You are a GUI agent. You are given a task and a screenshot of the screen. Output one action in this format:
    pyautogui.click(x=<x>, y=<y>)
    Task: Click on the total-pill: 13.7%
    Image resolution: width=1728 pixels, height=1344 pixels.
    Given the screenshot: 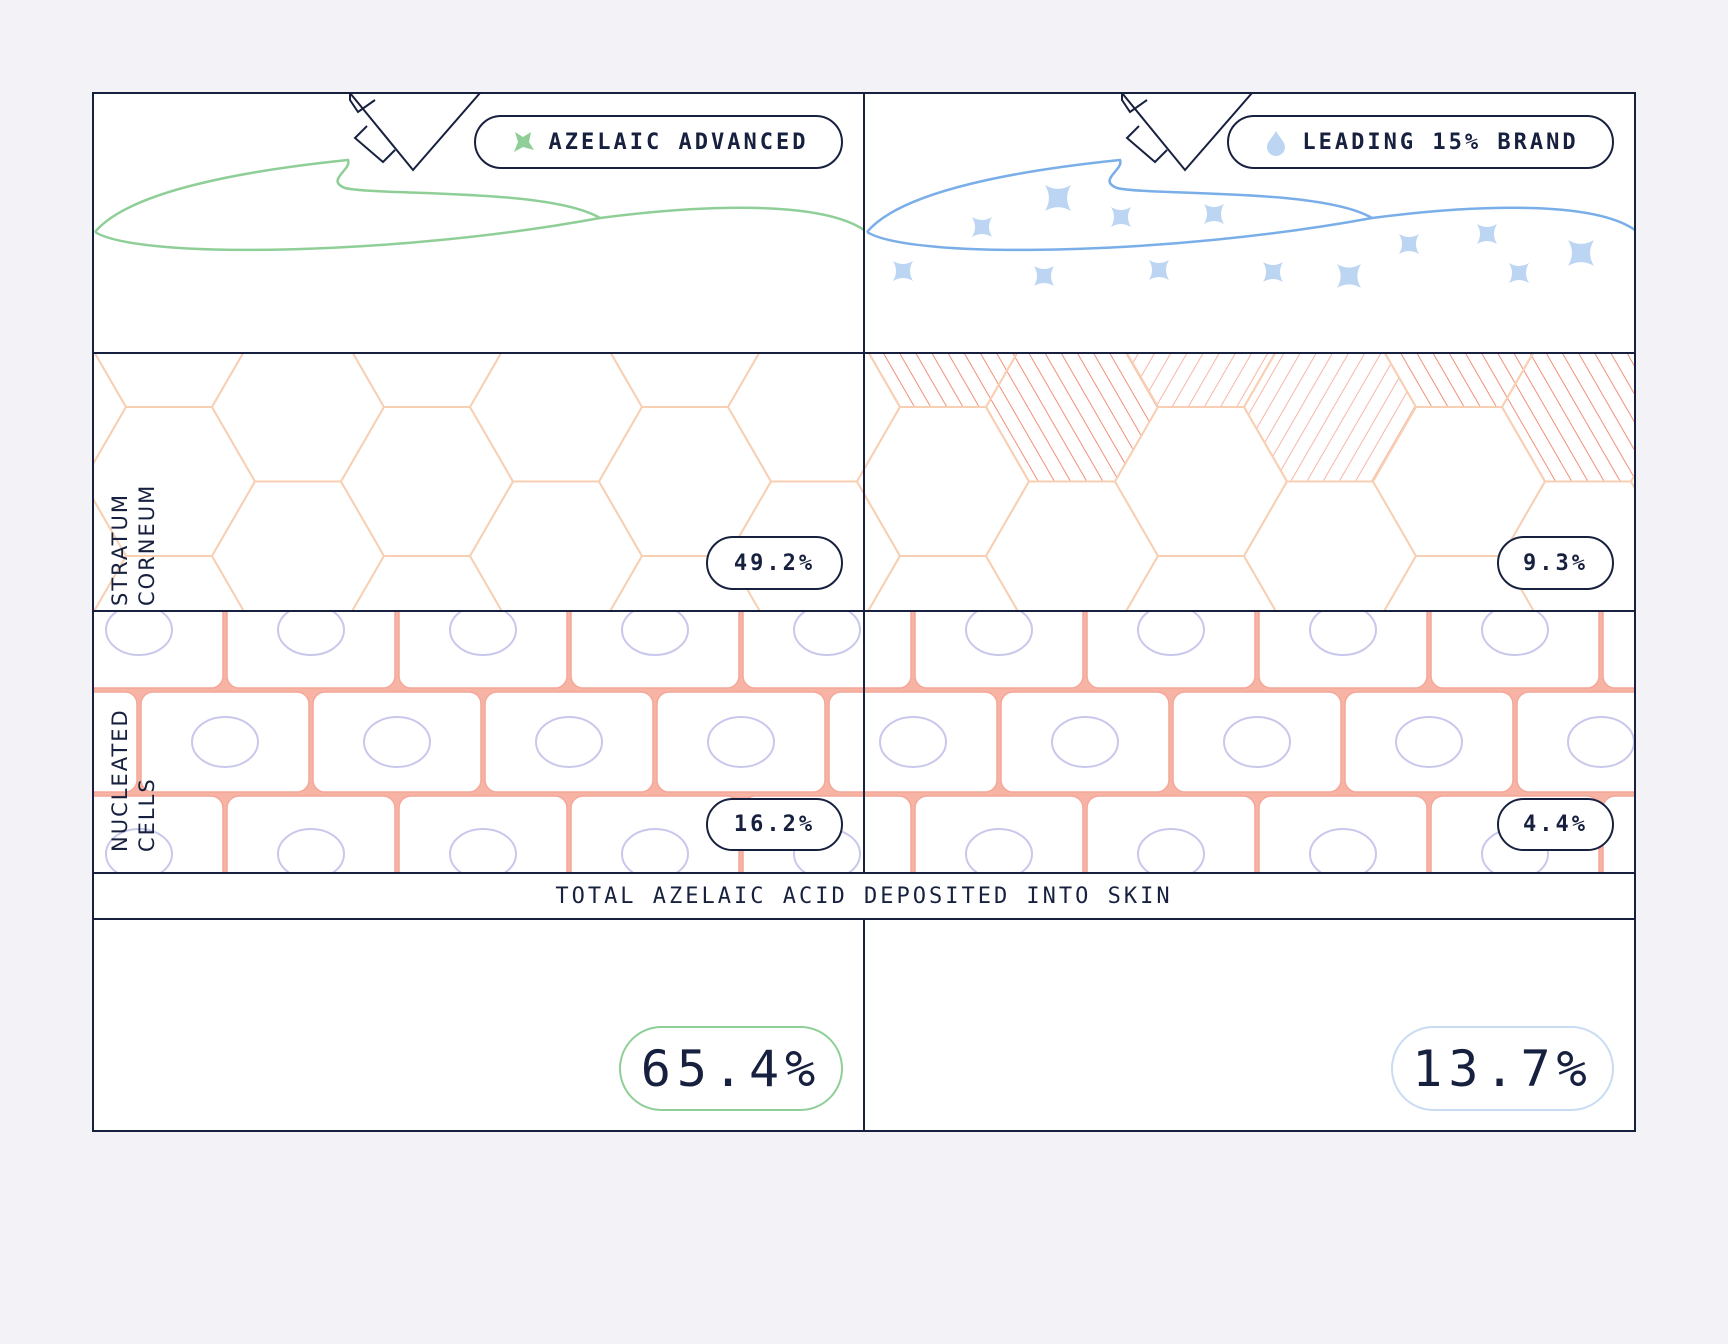 What is the action you would take?
    pyautogui.click(x=1502, y=1068)
    